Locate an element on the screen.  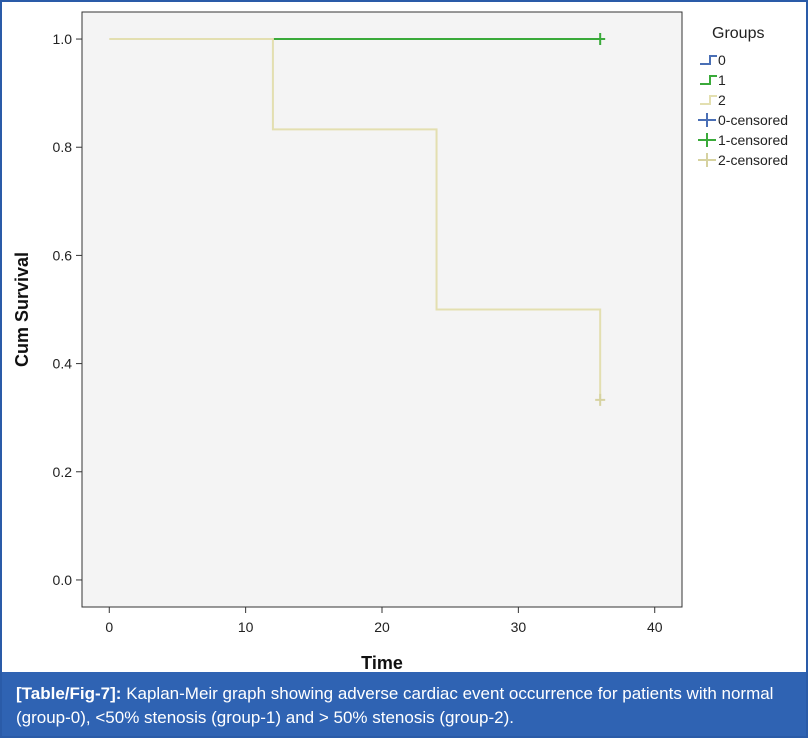
y-tick-label: 0.6 is located at coordinates (63, 255).